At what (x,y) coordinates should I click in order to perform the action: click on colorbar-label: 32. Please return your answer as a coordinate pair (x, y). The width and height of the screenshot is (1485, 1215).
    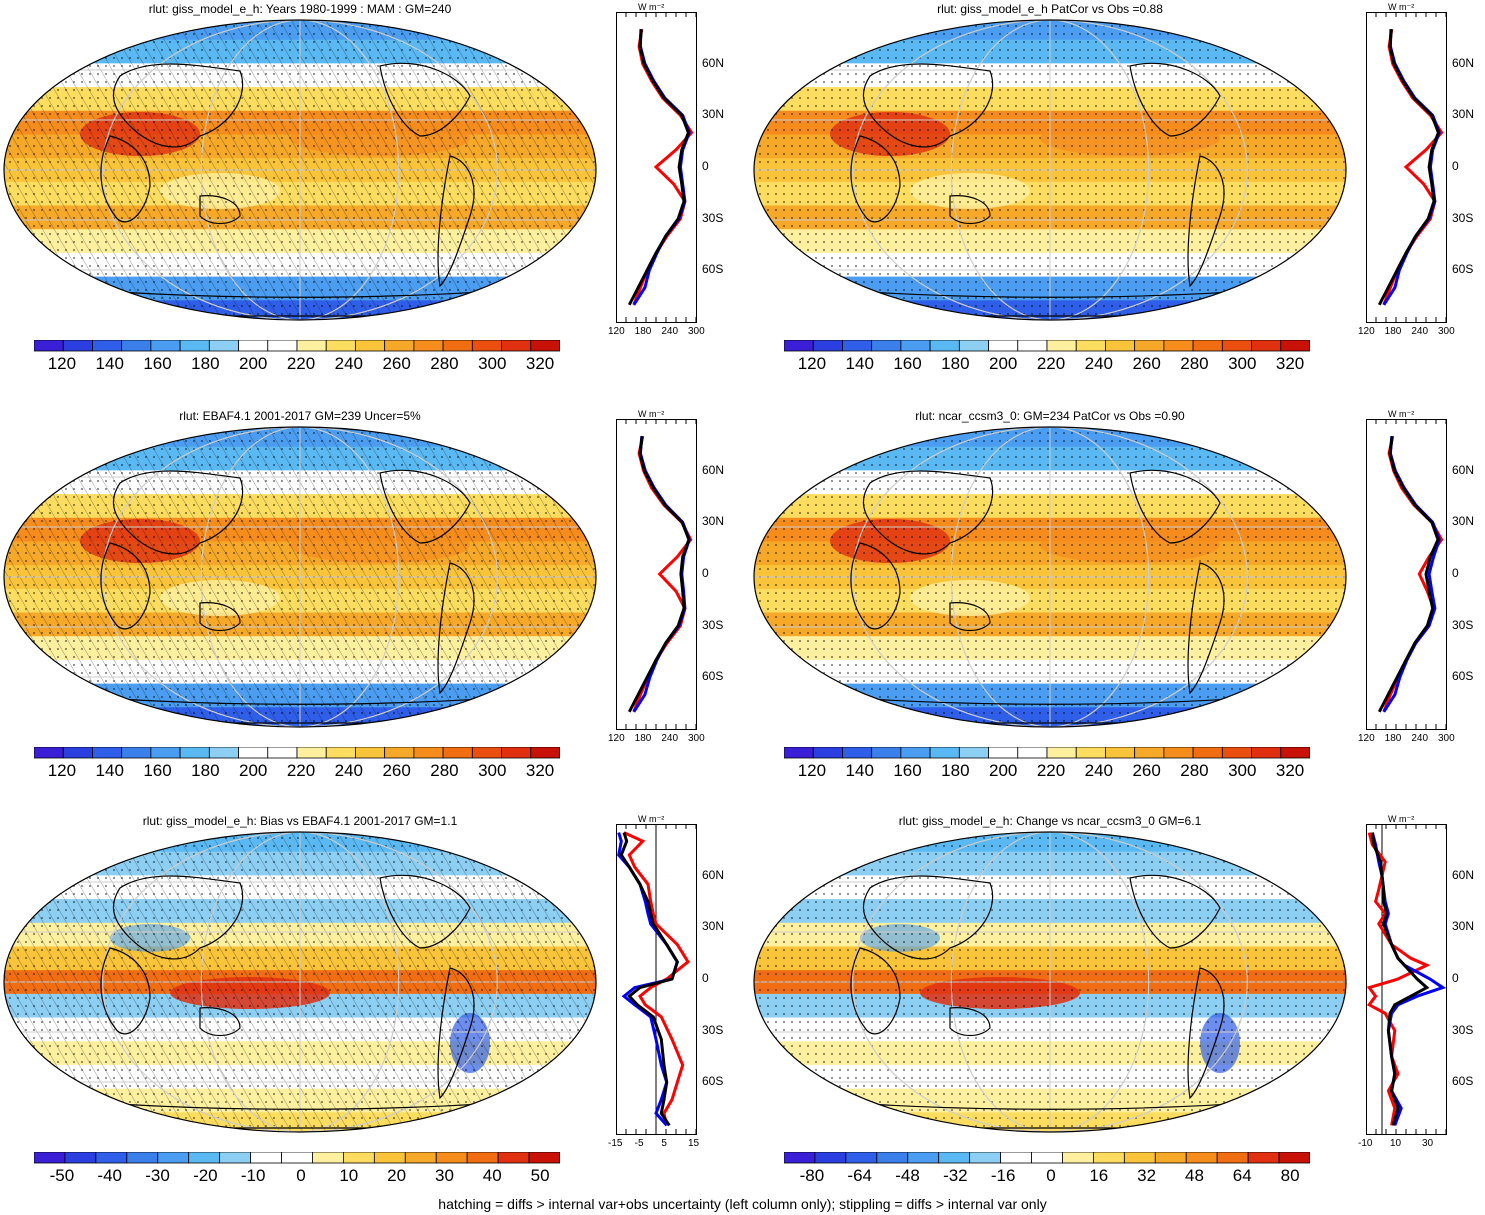
    Looking at the image, I should click on (1147, 1175).